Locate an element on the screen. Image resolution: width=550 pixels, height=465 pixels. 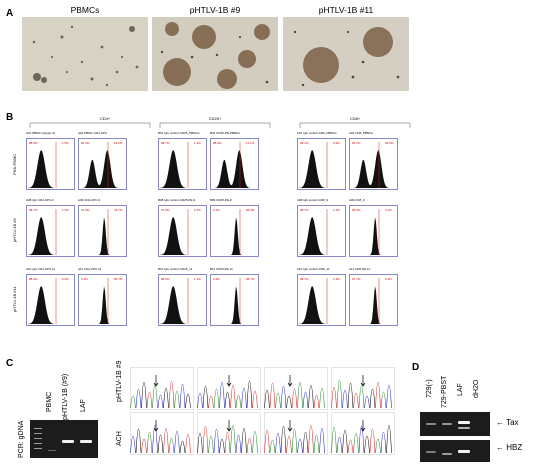
flow-histogram: A02 PBMC-CD4-APC 81.4% 18.6% is located at coordinates (102, 163).